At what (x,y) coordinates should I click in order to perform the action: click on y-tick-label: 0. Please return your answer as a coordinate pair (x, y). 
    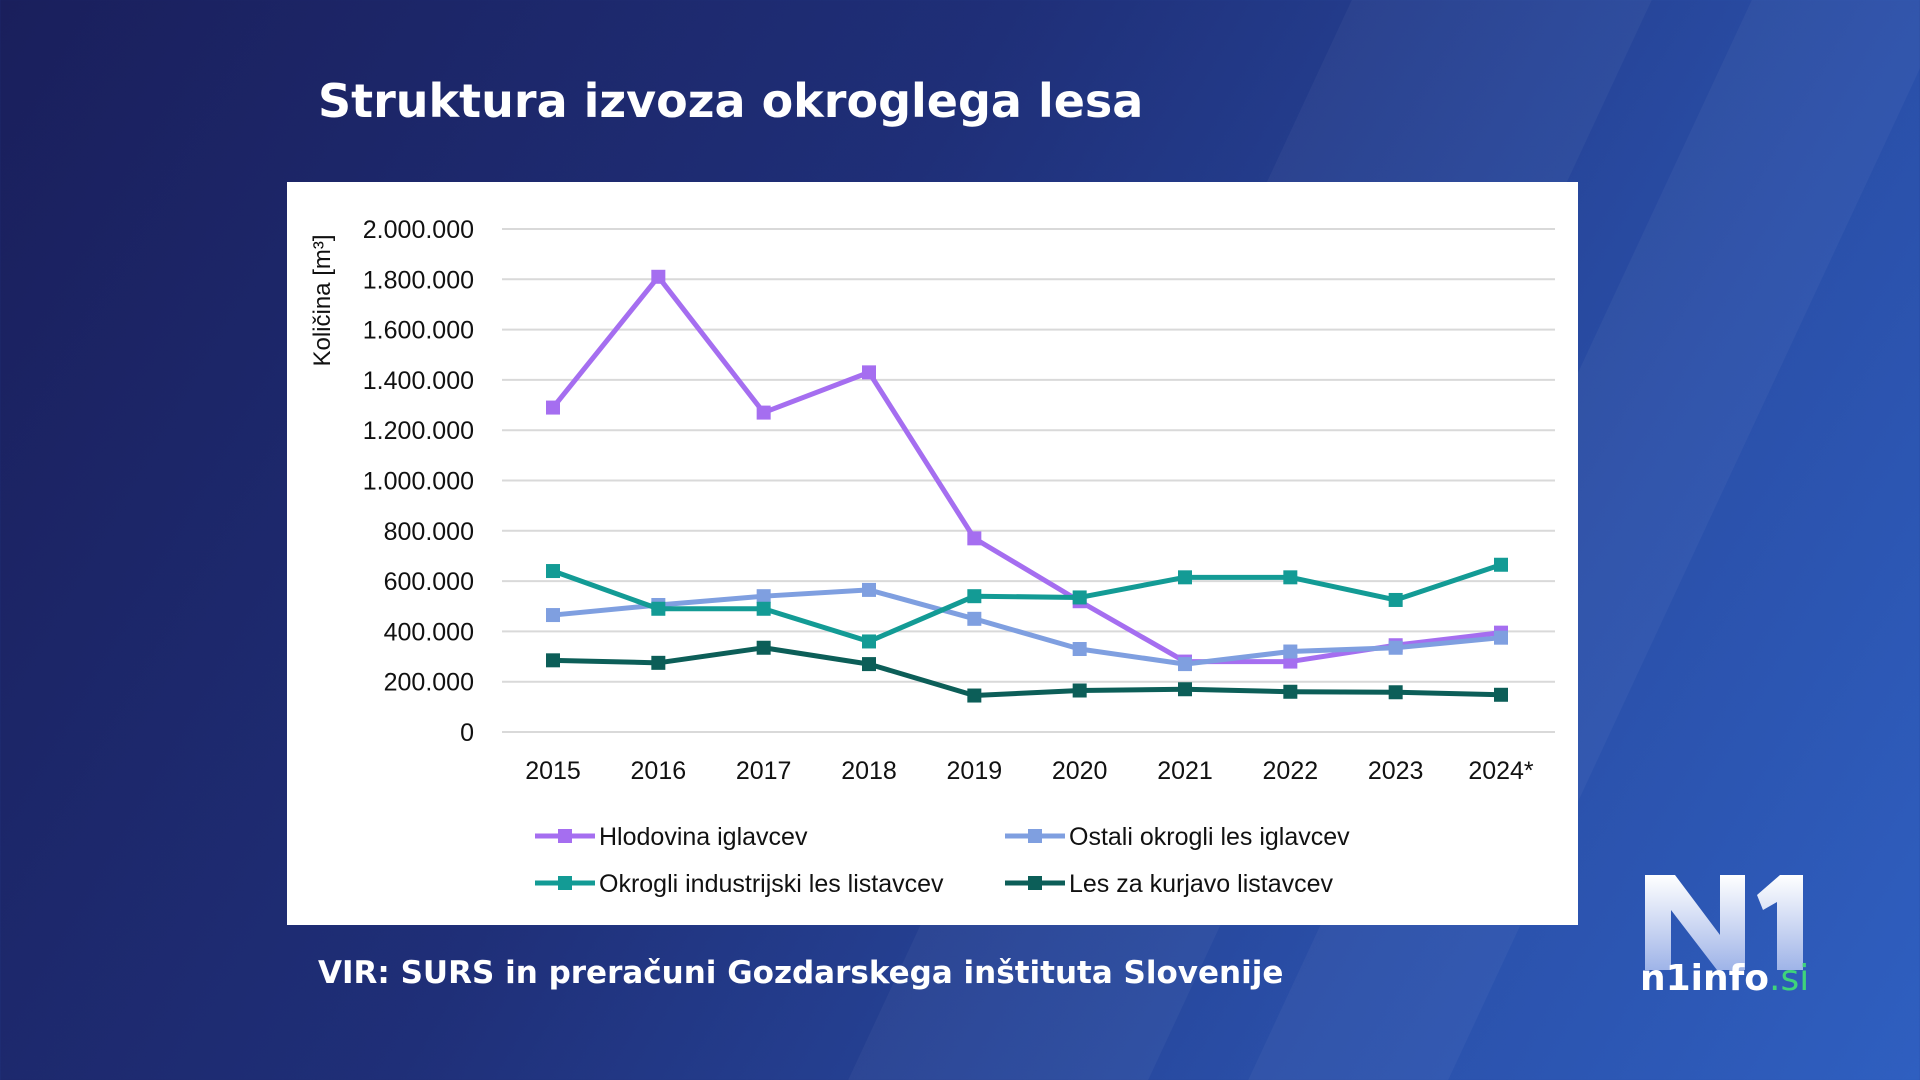
    Looking at the image, I should click on (467, 733).